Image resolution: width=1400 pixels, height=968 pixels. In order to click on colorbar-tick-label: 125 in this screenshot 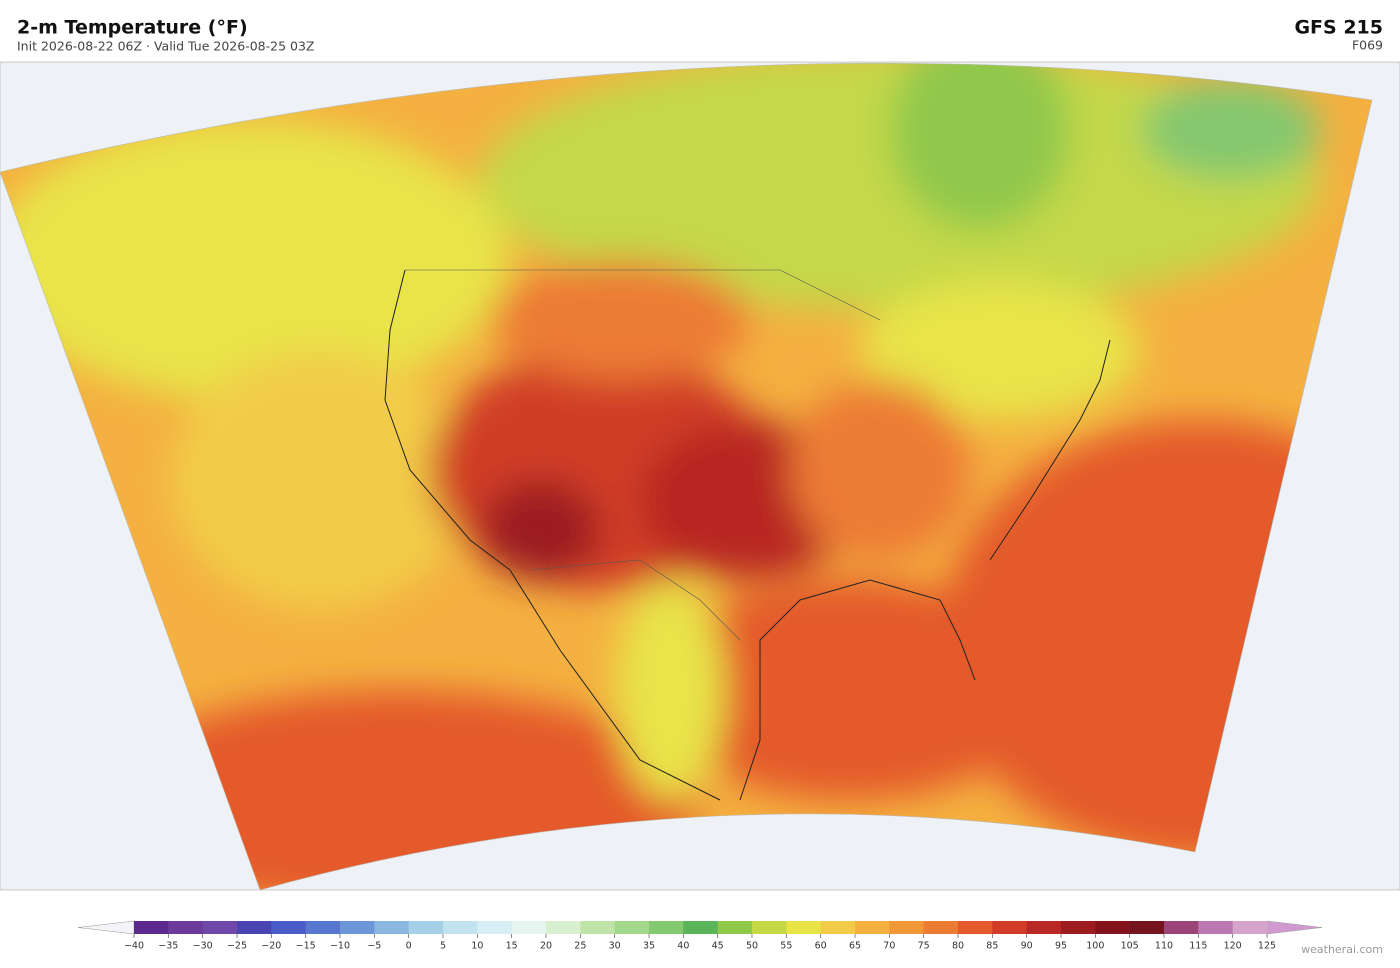, I will do `click(1267, 946)`.